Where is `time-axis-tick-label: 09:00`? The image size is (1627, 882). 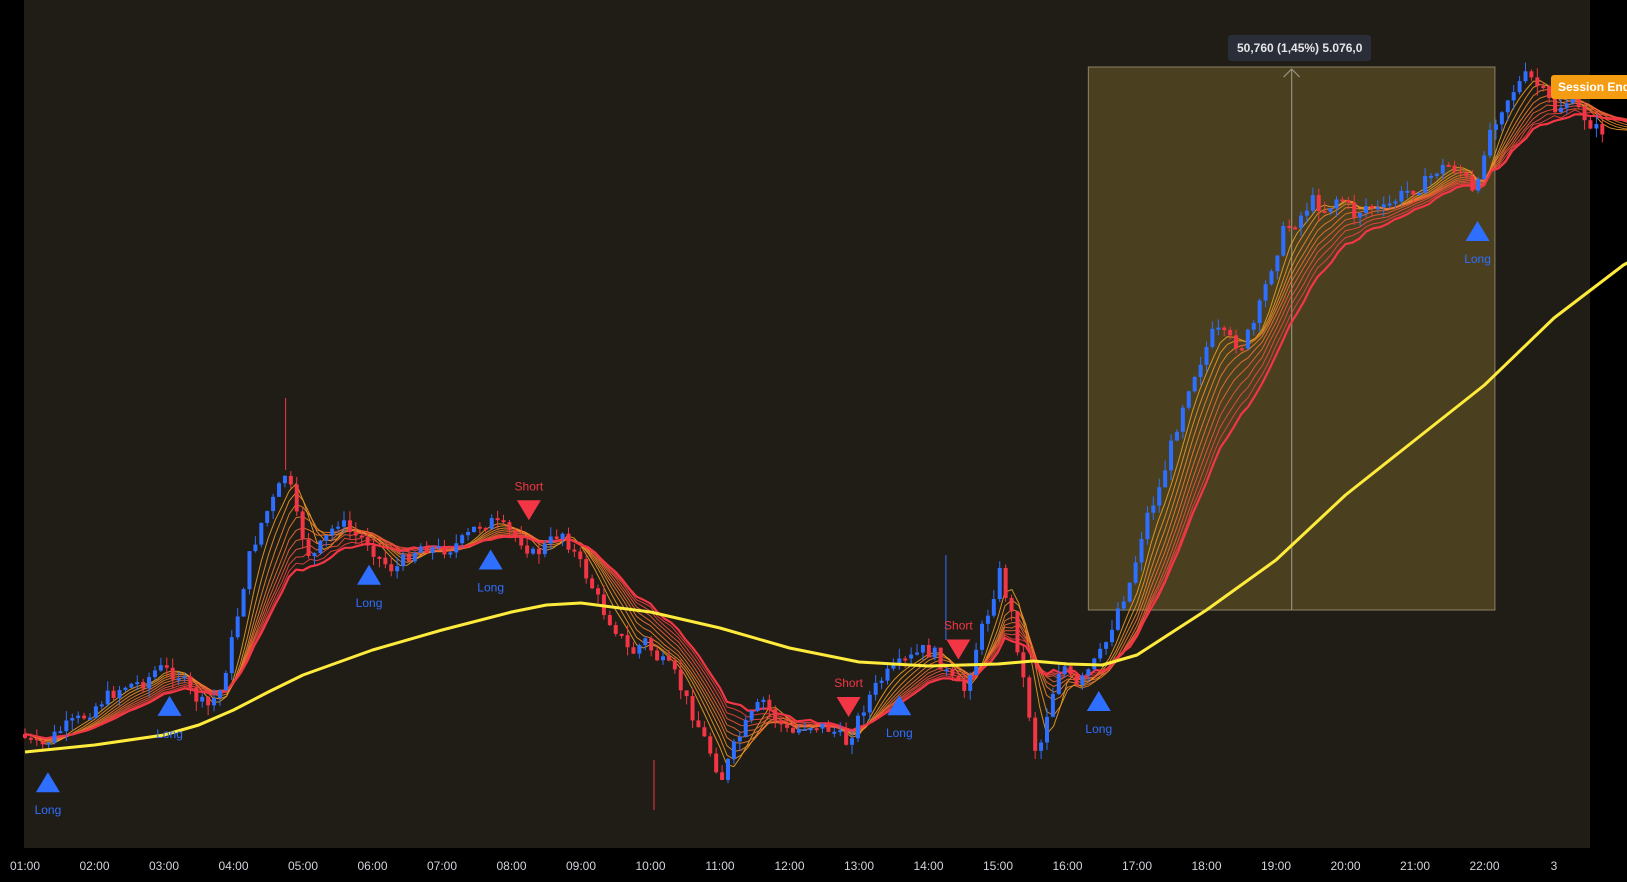 time-axis-tick-label: 09:00 is located at coordinates (581, 866).